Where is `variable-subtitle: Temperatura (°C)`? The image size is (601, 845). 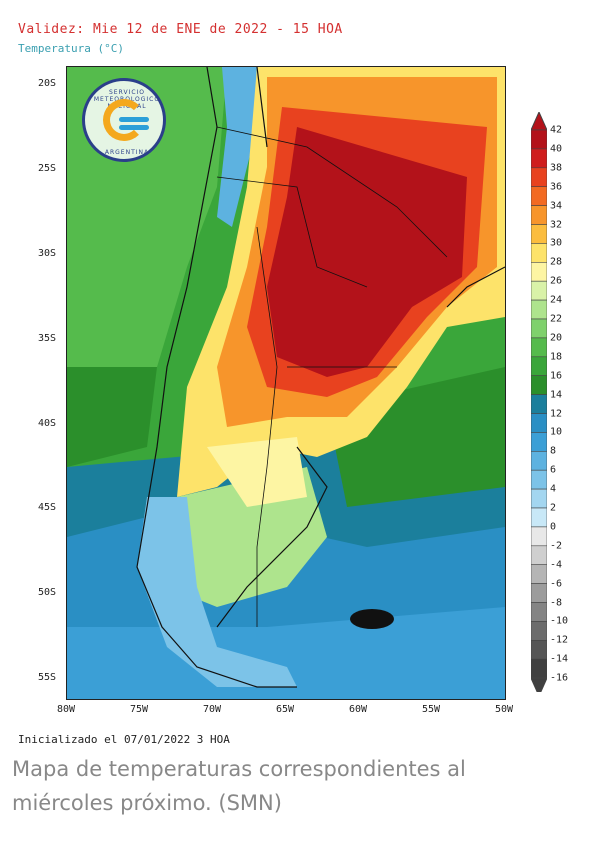
variable-subtitle: Temperatura (°C) is located at coordinates (71, 48).